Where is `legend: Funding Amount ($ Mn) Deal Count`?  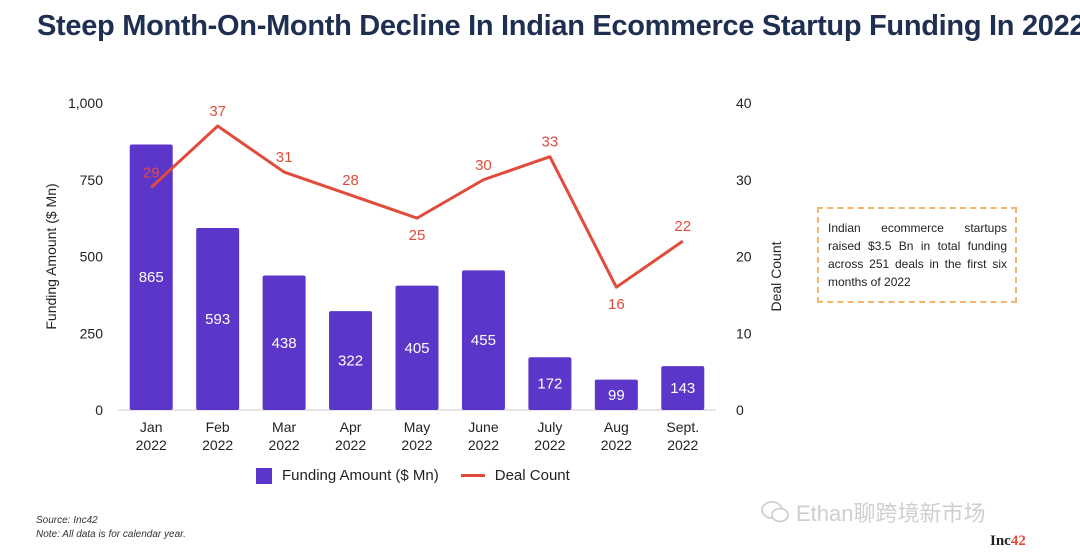 legend: Funding Amount ($ Mn) Deal Count is located at coordinates (413, 475).